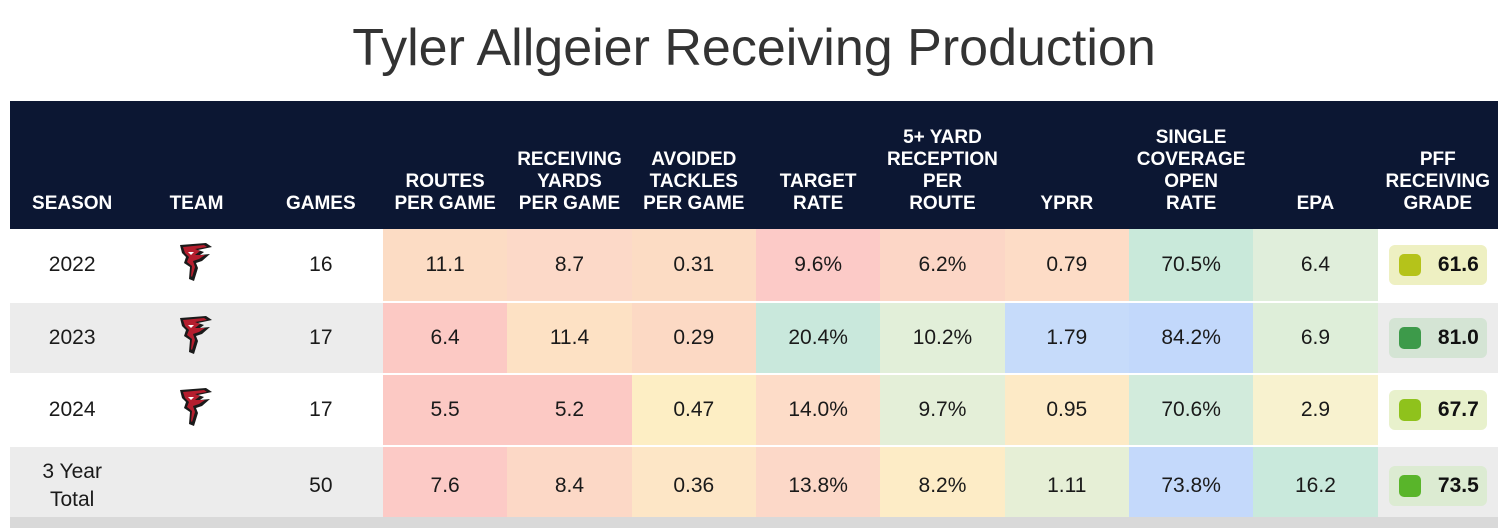 Image resolution: width=1508 pixels, height=528 pixels. I want to click on column-header-epa: EPA, so click(1315, 165).